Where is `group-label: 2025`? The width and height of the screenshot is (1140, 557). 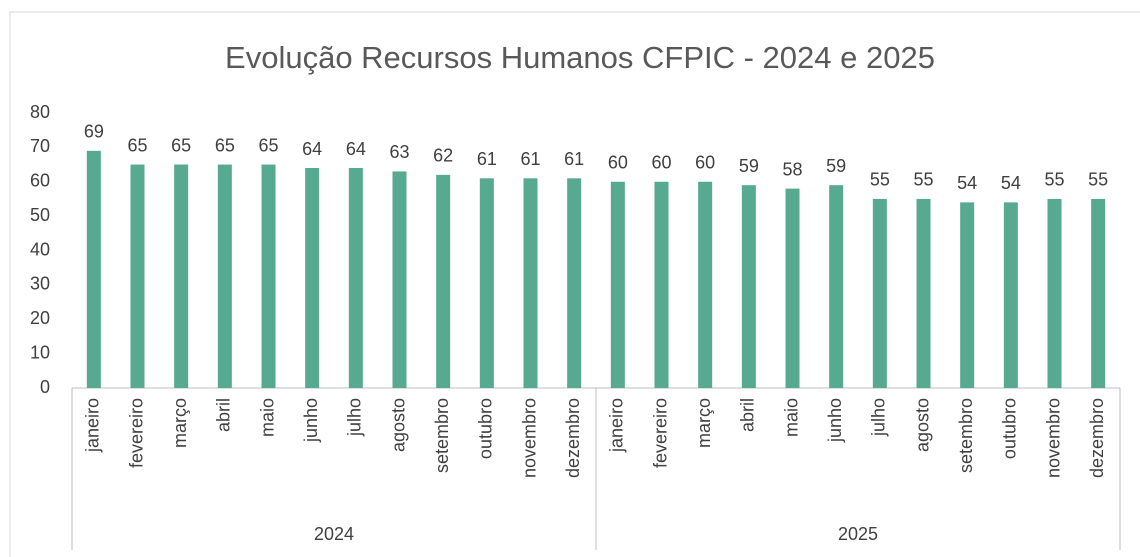 group-label: 2025 is located at coordinates (858, 534).